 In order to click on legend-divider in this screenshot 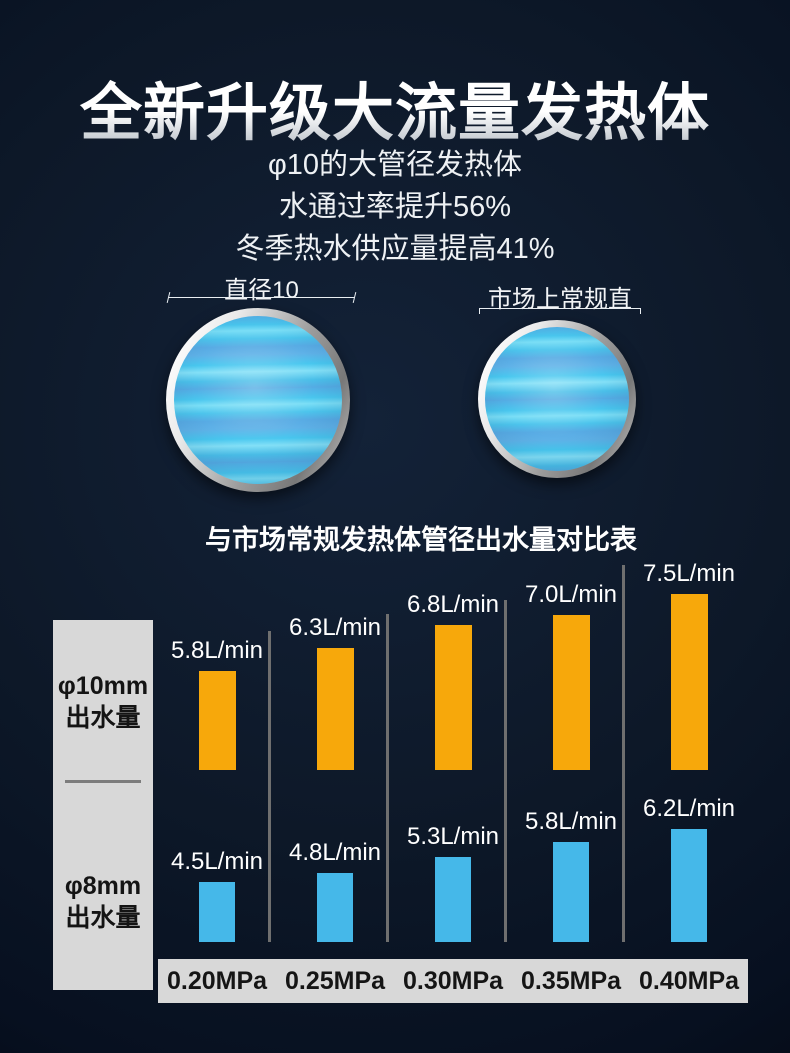, I will do `click(103, 781)`.